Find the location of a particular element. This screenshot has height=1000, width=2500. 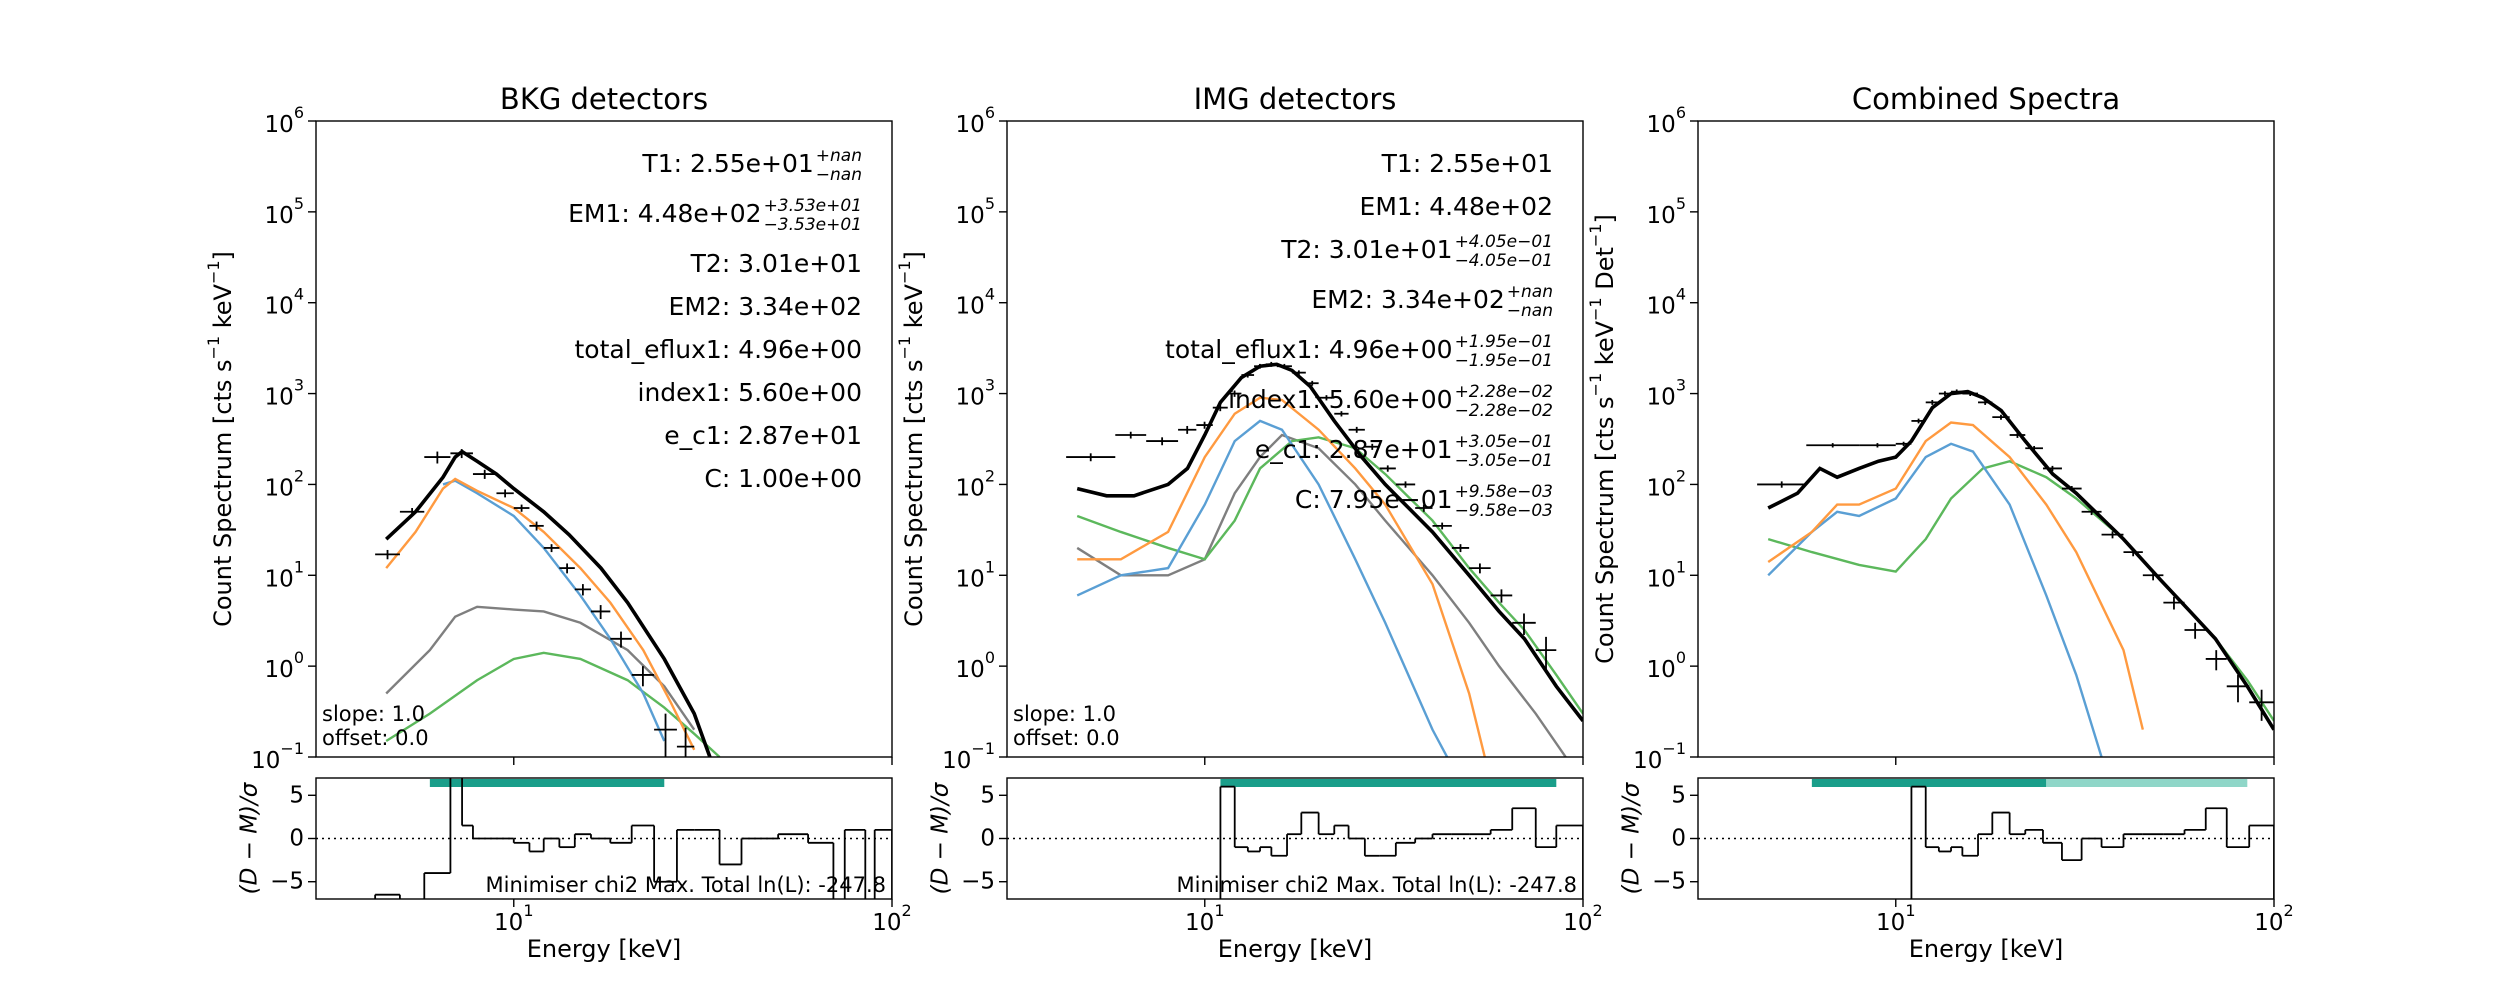

residual-y-tick-label: 5 is located at coordinates (296, 795).